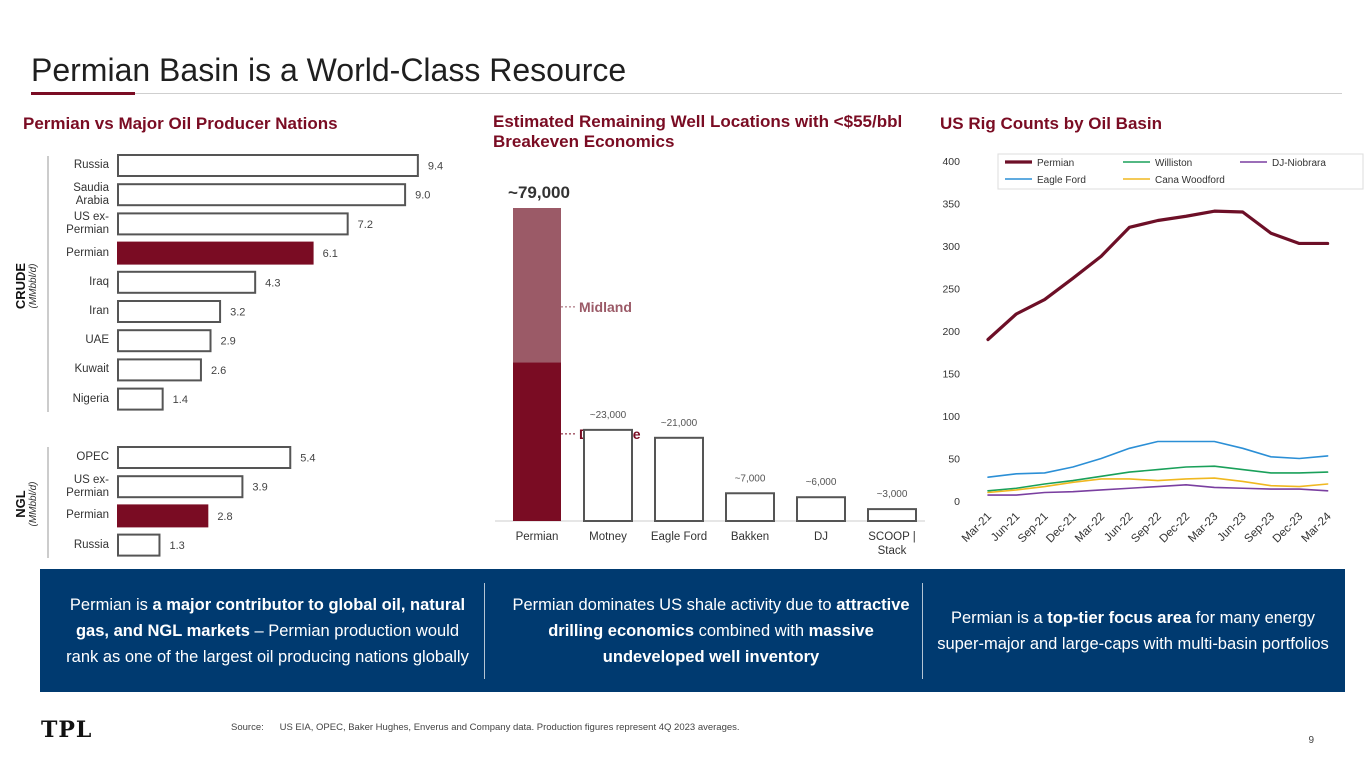  I want to click on category-label: Bakken, so click(750, 537).